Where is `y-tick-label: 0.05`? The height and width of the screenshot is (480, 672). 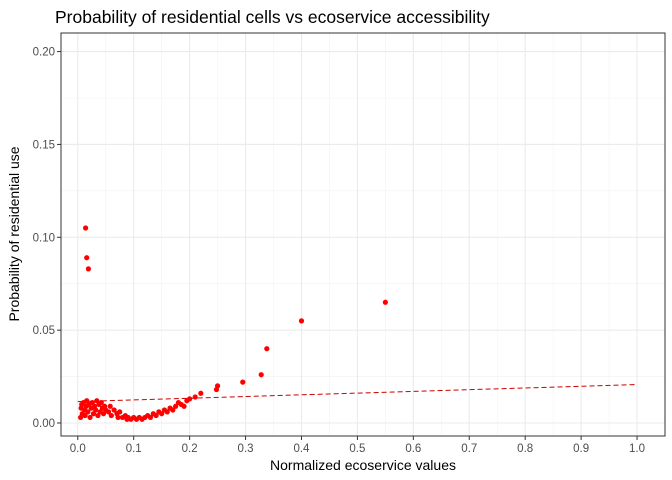 y-tick-label: 0.05 is located at coordinates (44, 331).